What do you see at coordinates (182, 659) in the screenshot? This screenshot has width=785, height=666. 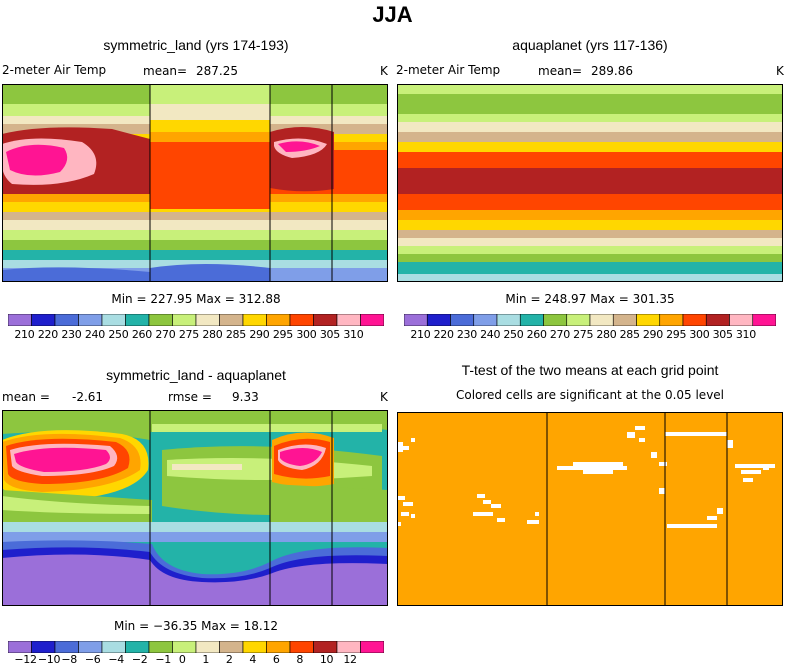 I see `colorbar-tick-label: 0` at bounding box center [182, 659].